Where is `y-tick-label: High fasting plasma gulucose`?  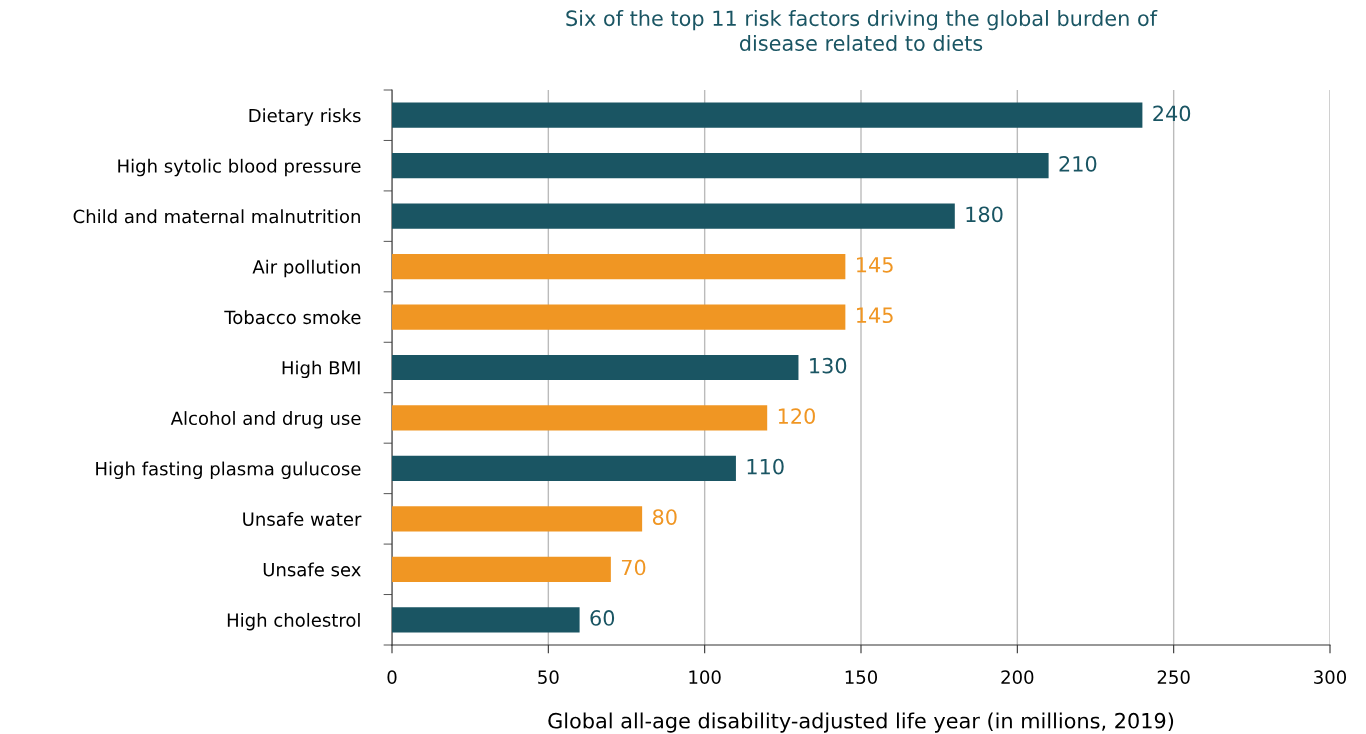 y-tick-label: High fasting plasma gulucose is located at coordinates (228, 470).